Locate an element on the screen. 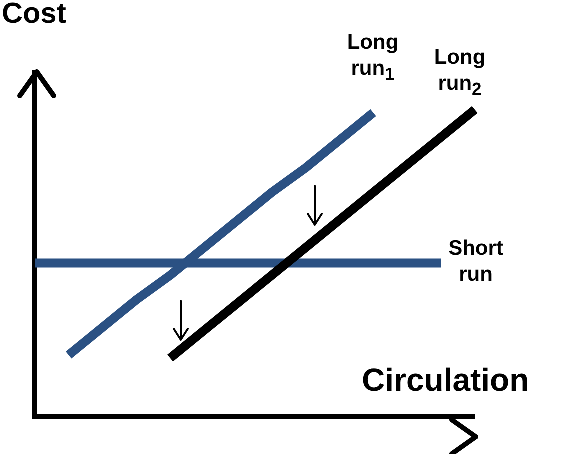 The image size is (568, 454). y-axis-title: Cost is located at coordinates (34, 15).